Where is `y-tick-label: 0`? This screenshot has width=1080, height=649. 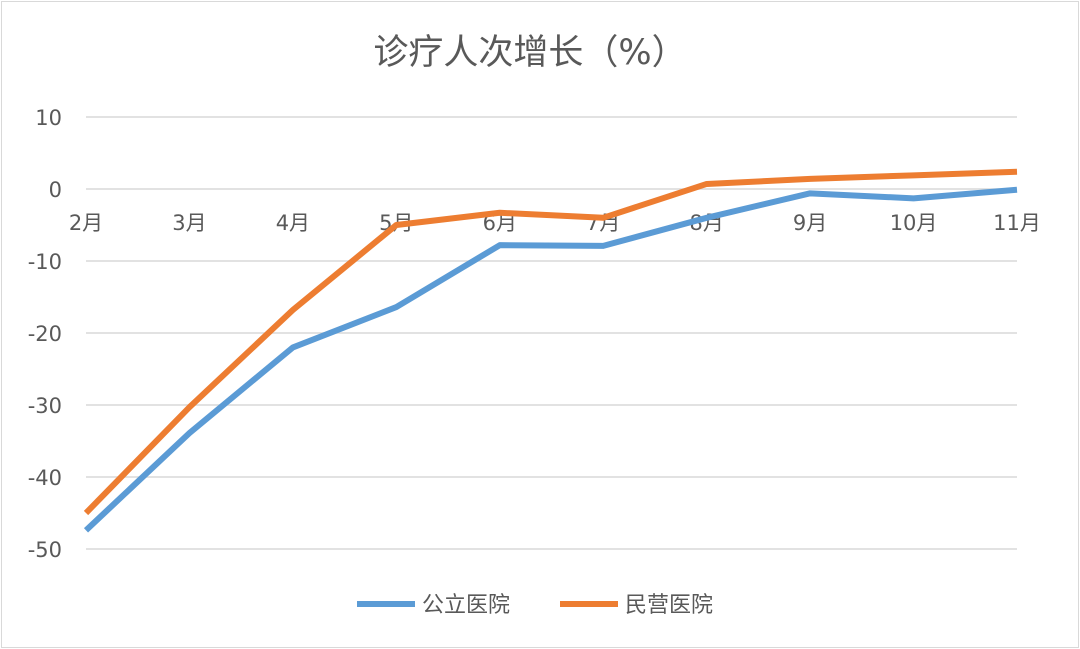 y-tick-label: 0 is located at coordinates (55, 190).